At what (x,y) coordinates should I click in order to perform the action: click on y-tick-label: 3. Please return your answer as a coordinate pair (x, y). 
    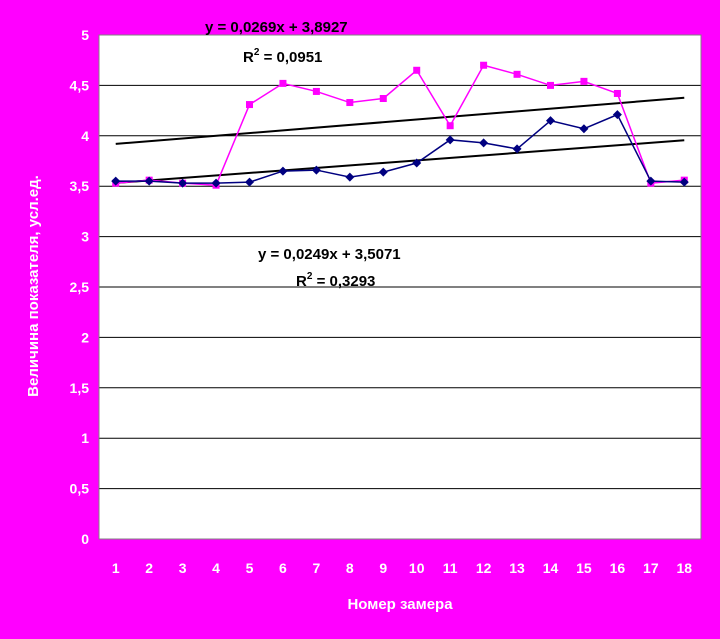
    Looking at the image, I should click on (85, 237).